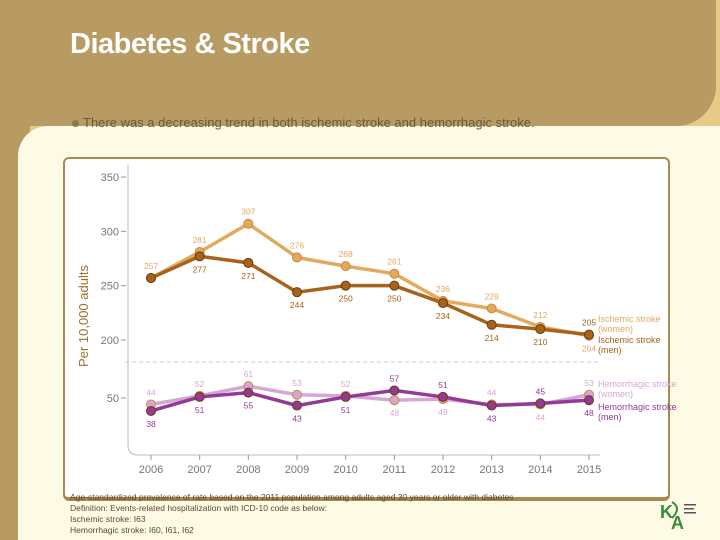 This screenshot has width=720, height=540. Describe the element at coordinates (132, 530) in the screenshot. I see `footnote-line: Hemorrhagic stroke: I60, I61, I62` at that location.